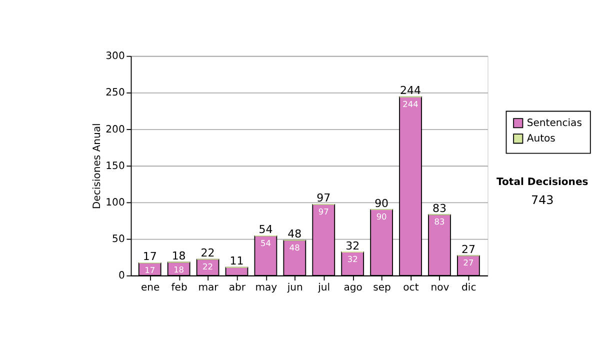 The image size is (600, 340). I want to click on total-label: 27, so click(468, 249).